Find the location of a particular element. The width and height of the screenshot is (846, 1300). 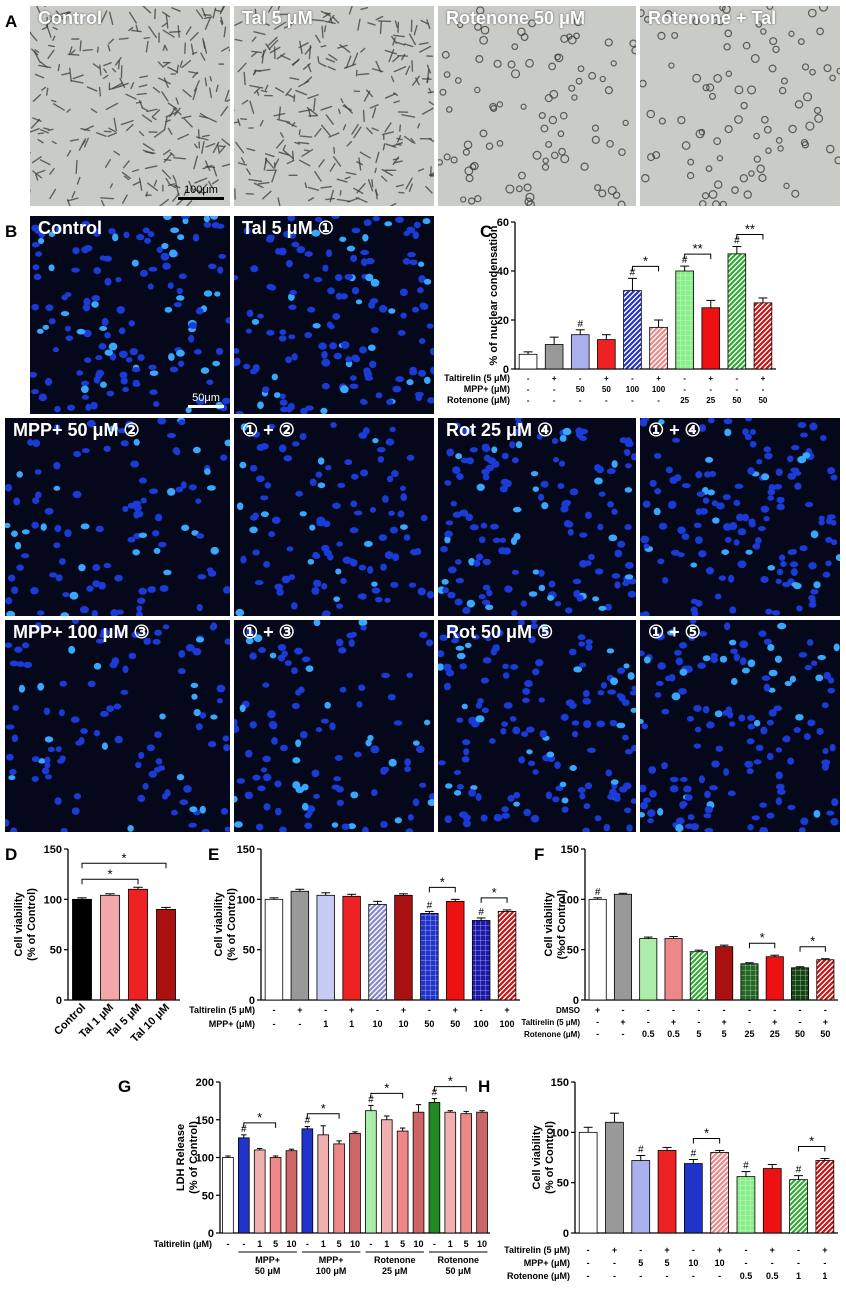

micrograph-label: Rotenone 50 μM is located at coordinates (516, 18).